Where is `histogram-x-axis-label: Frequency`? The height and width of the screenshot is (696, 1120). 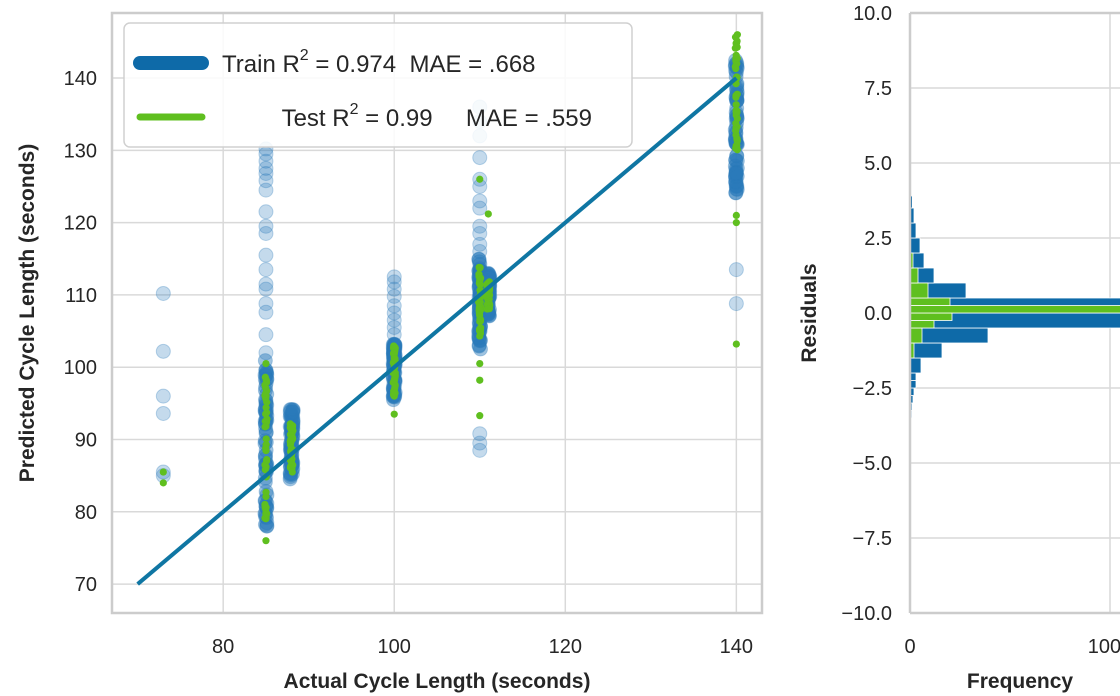 histogram-x-axis-label: Frequency is located at coordinates (1020, 681).